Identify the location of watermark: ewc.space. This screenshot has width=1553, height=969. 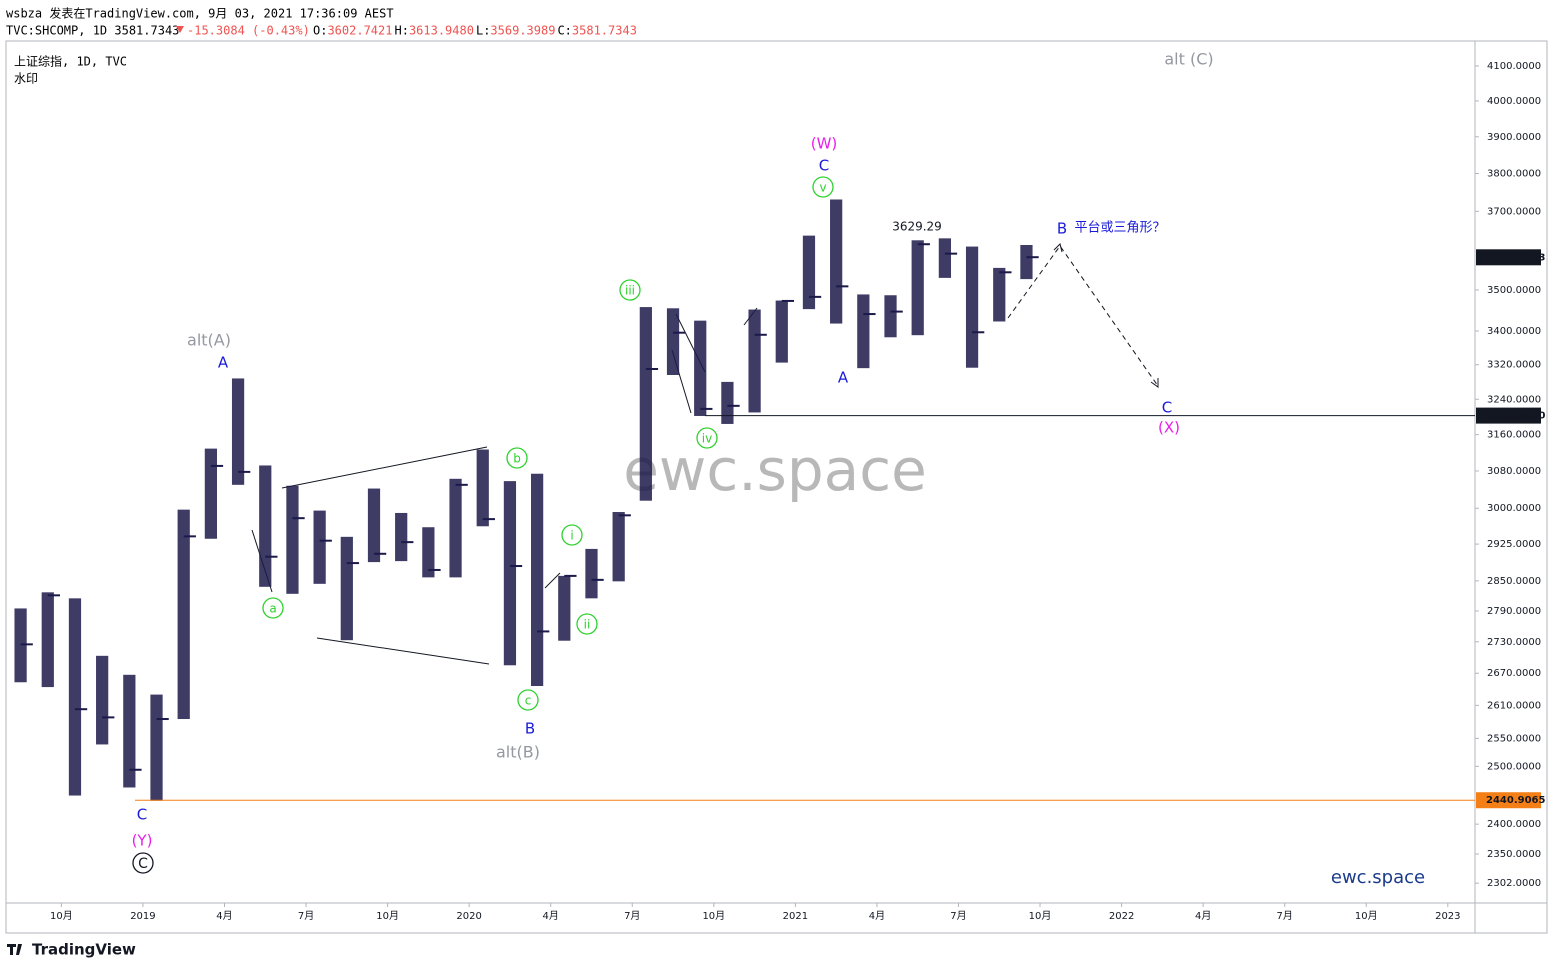
(775, 470).